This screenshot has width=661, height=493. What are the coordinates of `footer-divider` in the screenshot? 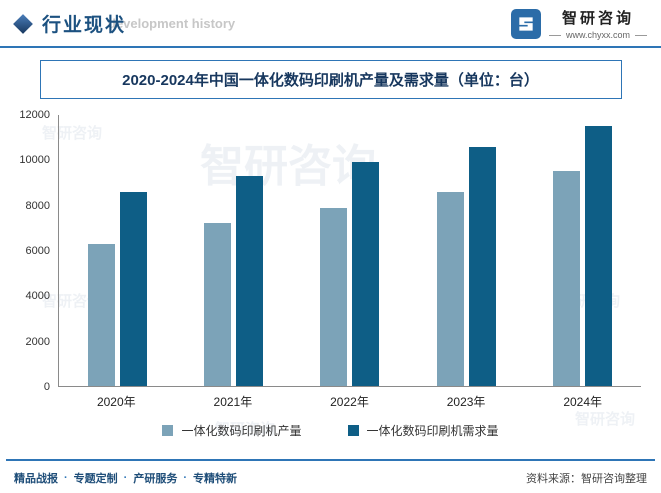 It's located at (330, 460).